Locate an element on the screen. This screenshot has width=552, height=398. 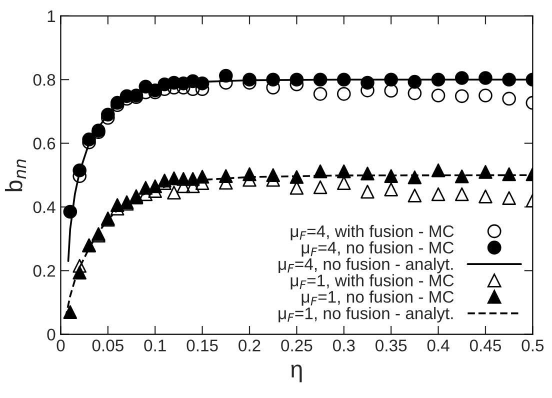
x-tick-label: 0 is located at coordinates (60, 346).